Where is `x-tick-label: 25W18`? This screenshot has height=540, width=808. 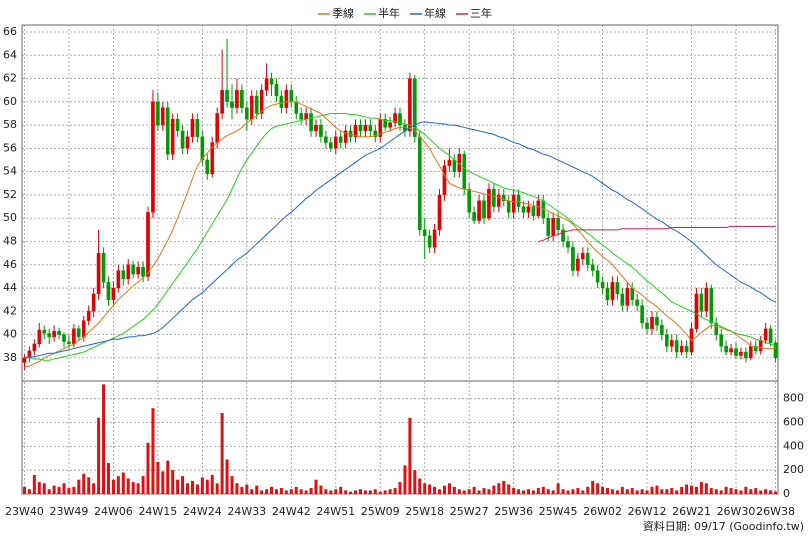 x-tick-label: 25W18 is located at coordinates (424, 511).